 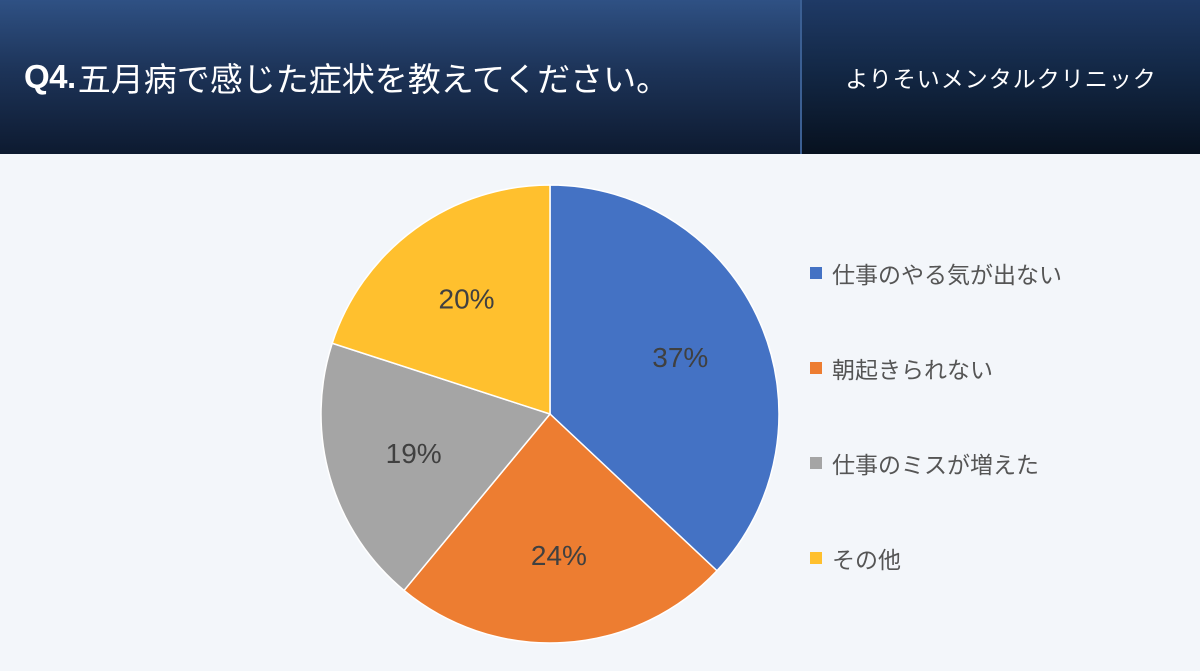 I want to click on legend-item-3: その他, so click(x=855, y=558).